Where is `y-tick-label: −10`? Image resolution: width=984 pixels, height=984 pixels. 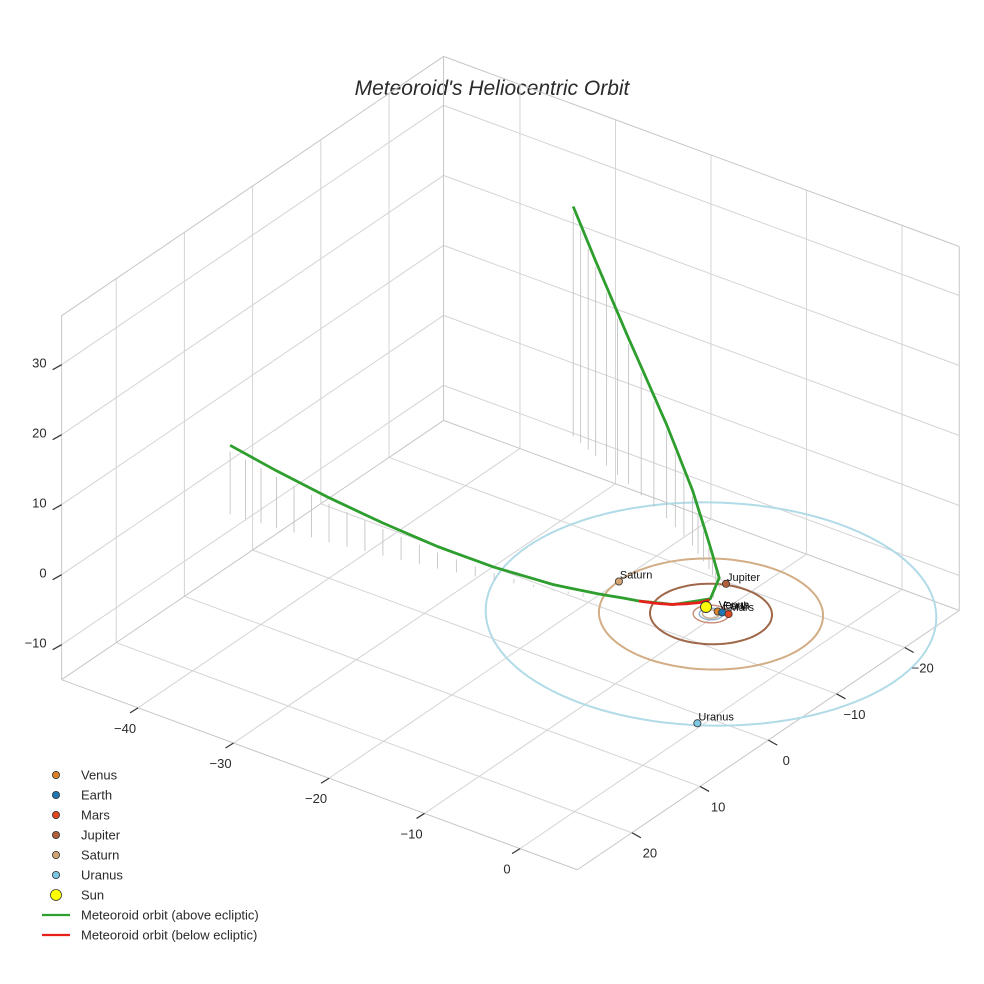 y-tick-label: −10 is located at coordinates (854, 714).